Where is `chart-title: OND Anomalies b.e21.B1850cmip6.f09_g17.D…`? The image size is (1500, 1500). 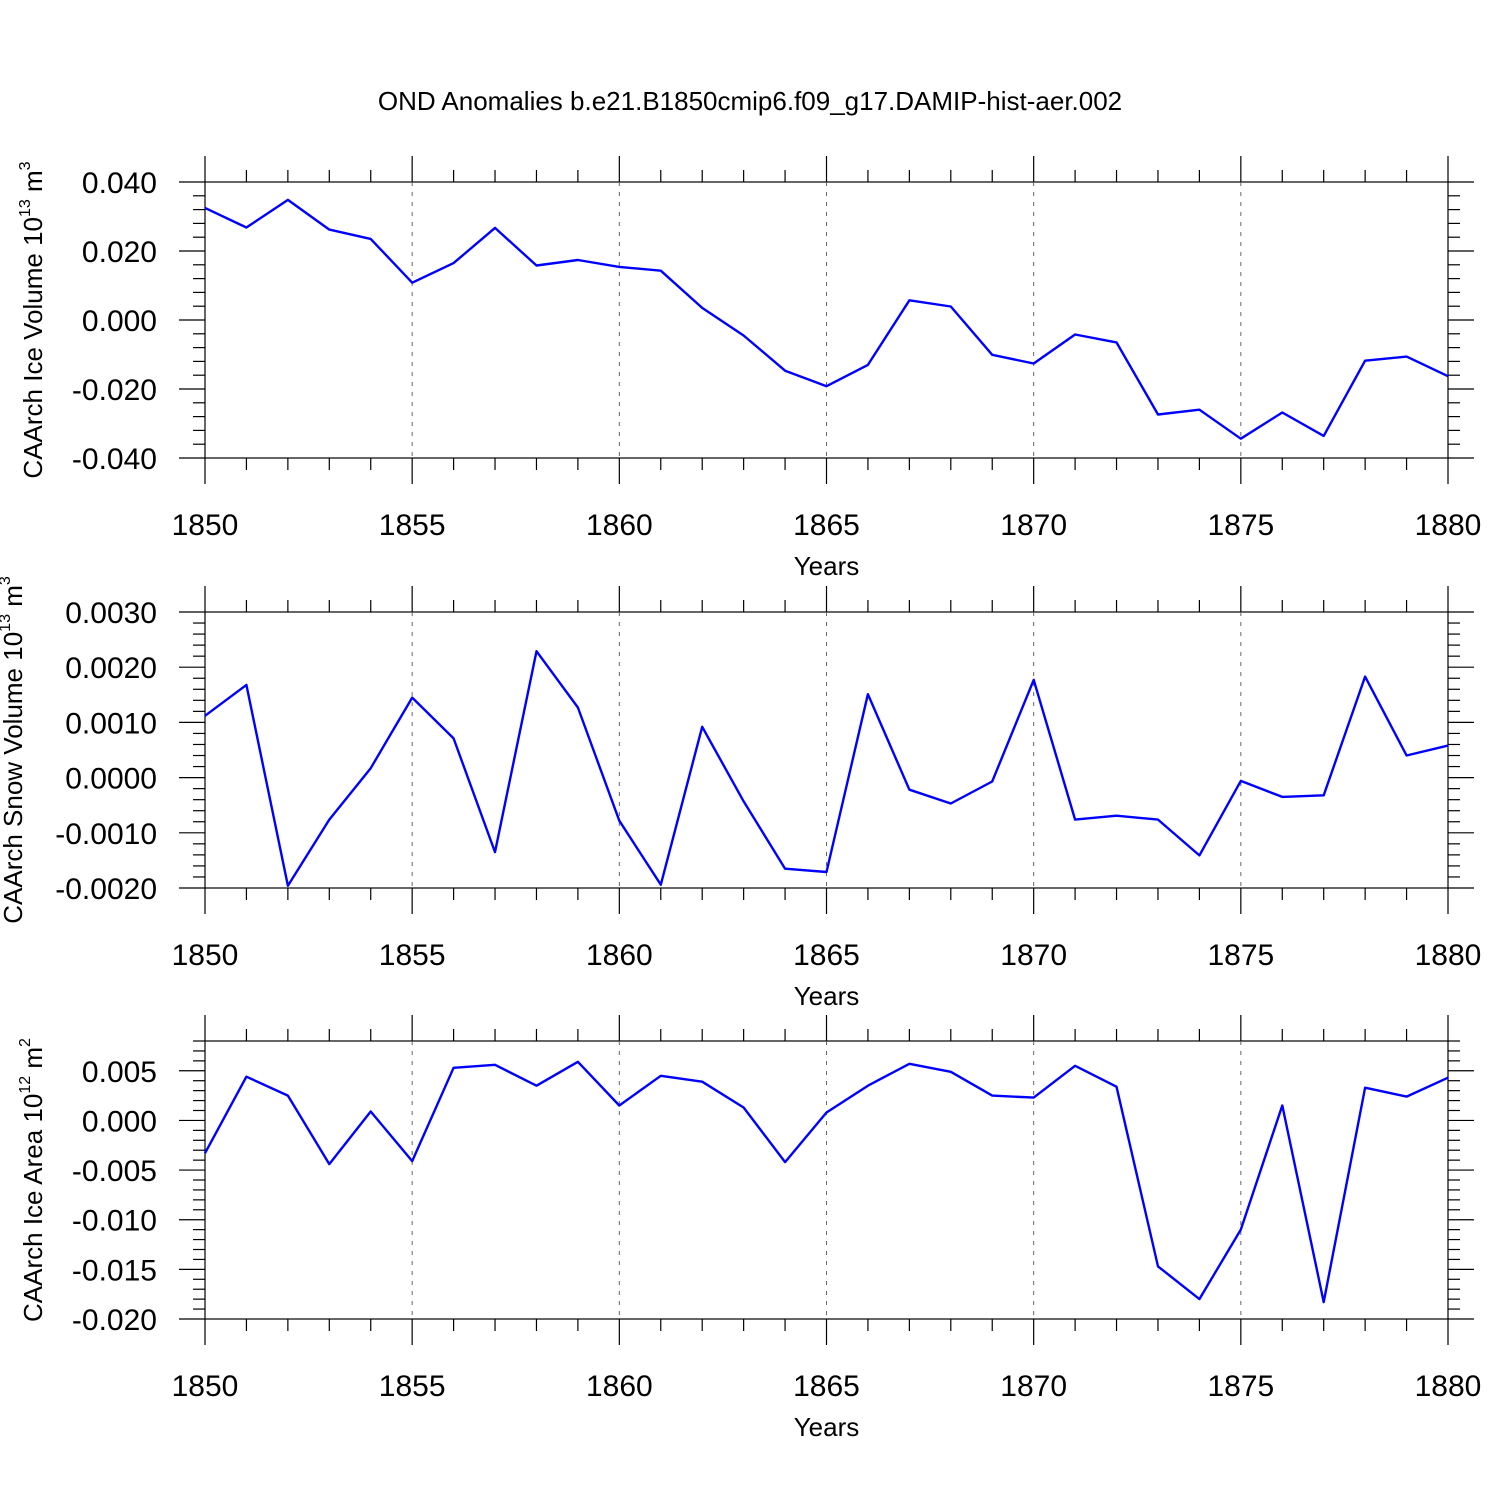
chart-title: OND Anomalies b.e21.B1850cmip6.f09_g17.D… is located at coordinates (750, 101).